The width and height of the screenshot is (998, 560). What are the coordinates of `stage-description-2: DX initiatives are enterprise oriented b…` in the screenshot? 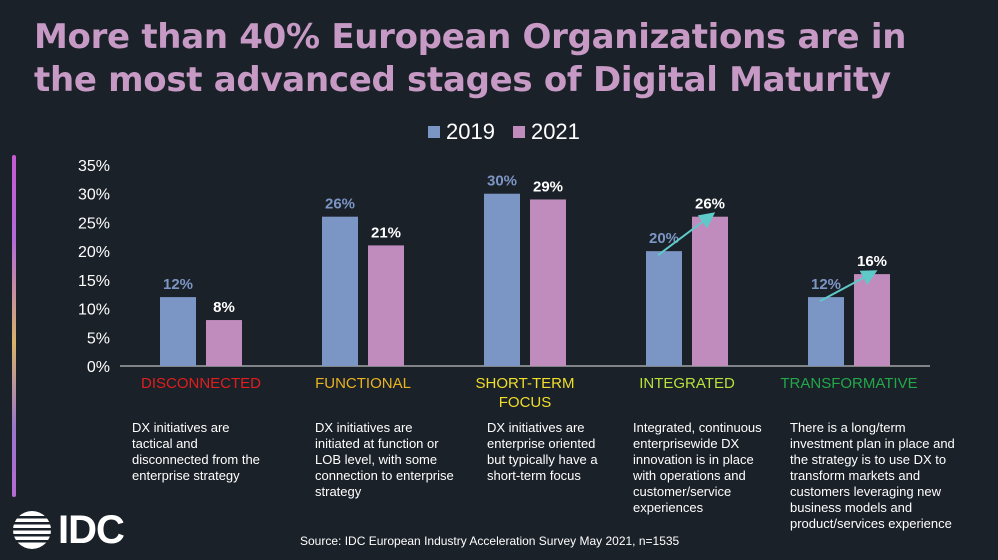 It's located at (542, 451).